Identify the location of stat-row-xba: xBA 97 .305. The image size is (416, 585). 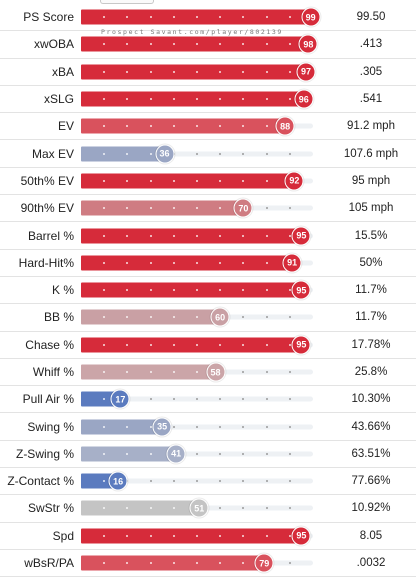
(208, 72).